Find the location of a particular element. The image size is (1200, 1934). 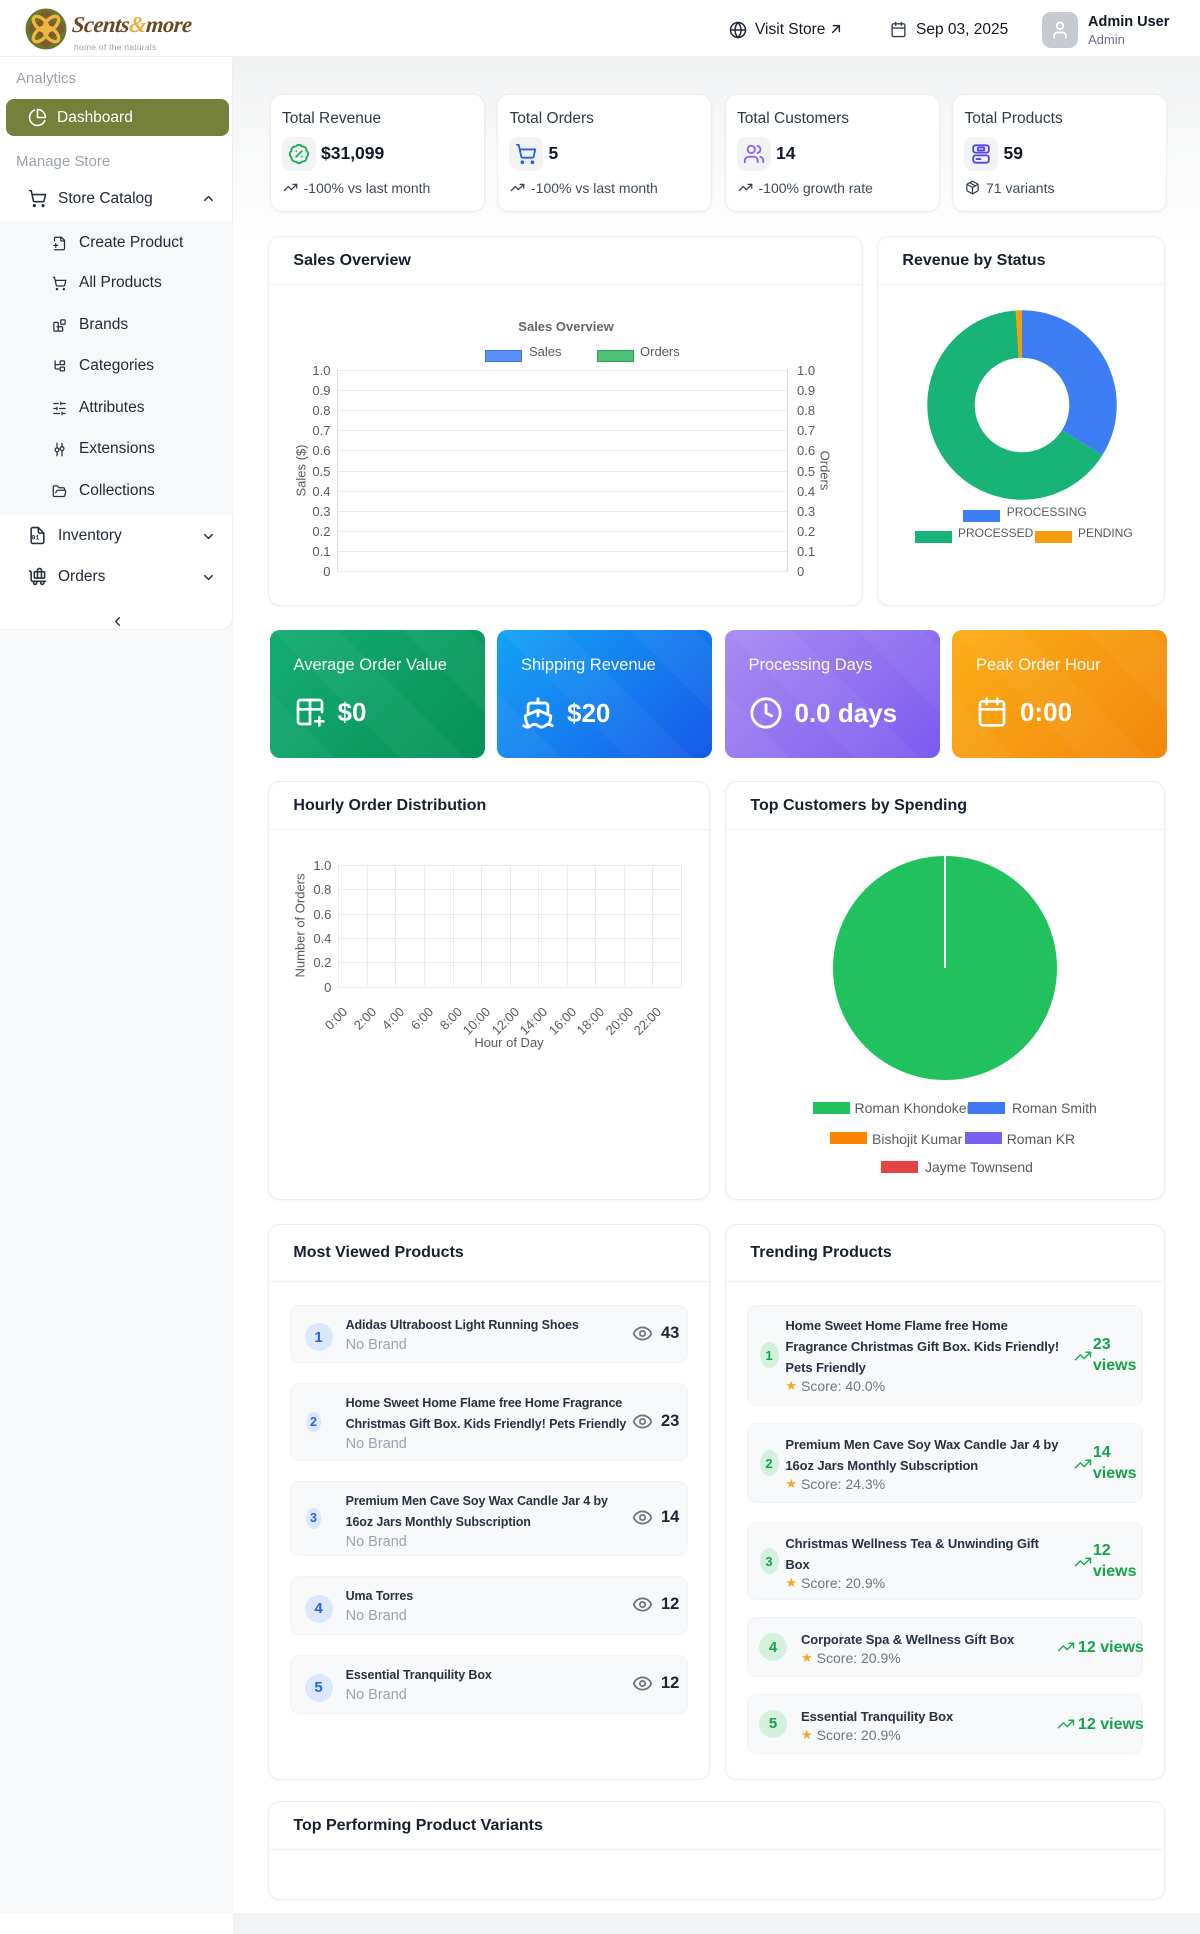

svg-text: 01 is located at coordinates (35, 538).